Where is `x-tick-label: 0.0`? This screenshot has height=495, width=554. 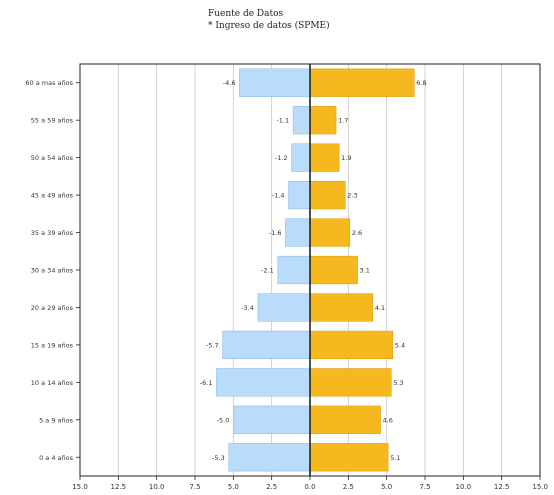
x-tick-label: 0.0 is located at coordinates (309, 487).